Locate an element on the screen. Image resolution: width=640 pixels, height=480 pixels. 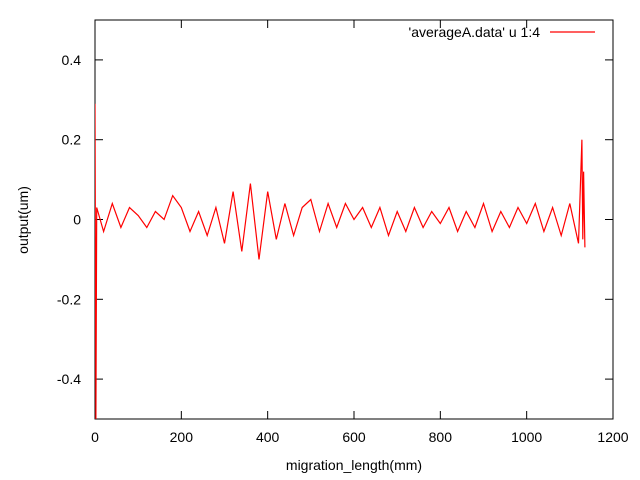
x-tick-label: 200 is located at coordinates (182, 437).